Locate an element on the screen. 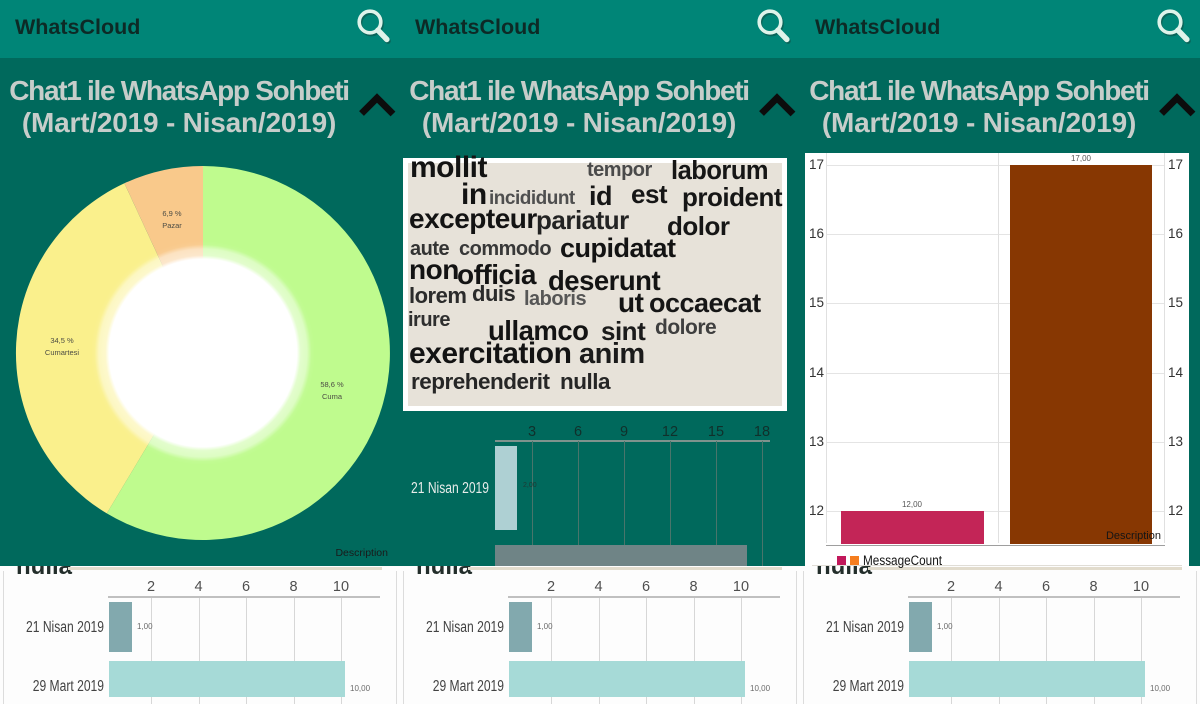 This screenshot has width=1200, height=704. svg-text: 34,5 % is located at coordinates (62, 340).